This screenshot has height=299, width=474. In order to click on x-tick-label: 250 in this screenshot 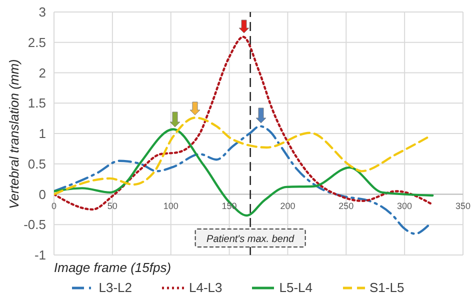, I will do `click(346, 206)`.